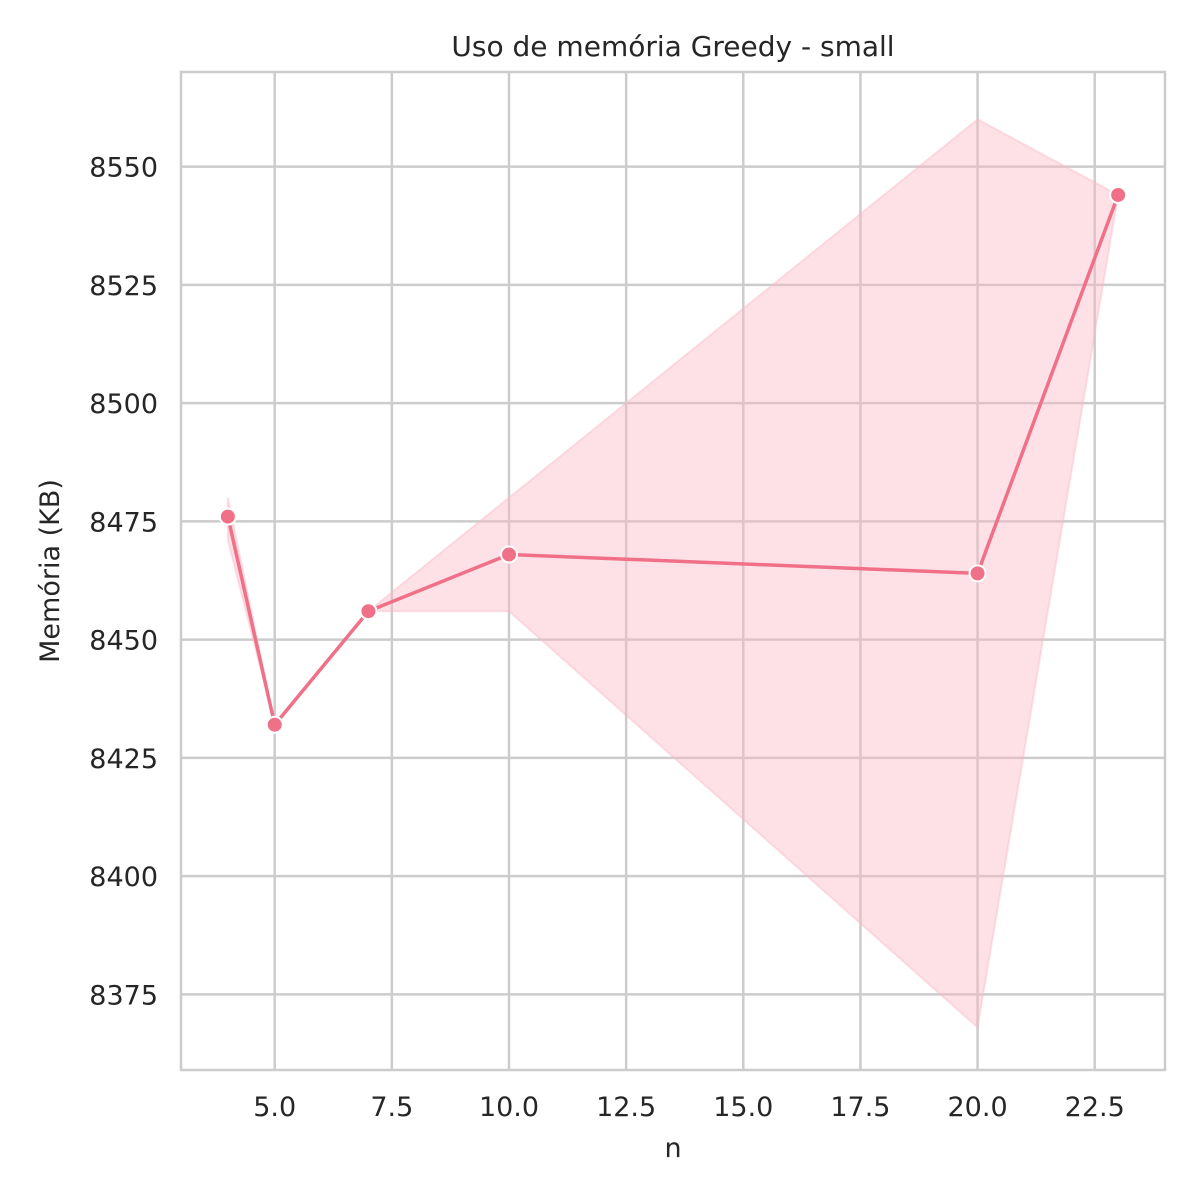 This screenshot has width=1200, height=1200. Describe the element at coordinates (123, 877) in the screenshot. I see `y-tick-label: 8400` at that location.